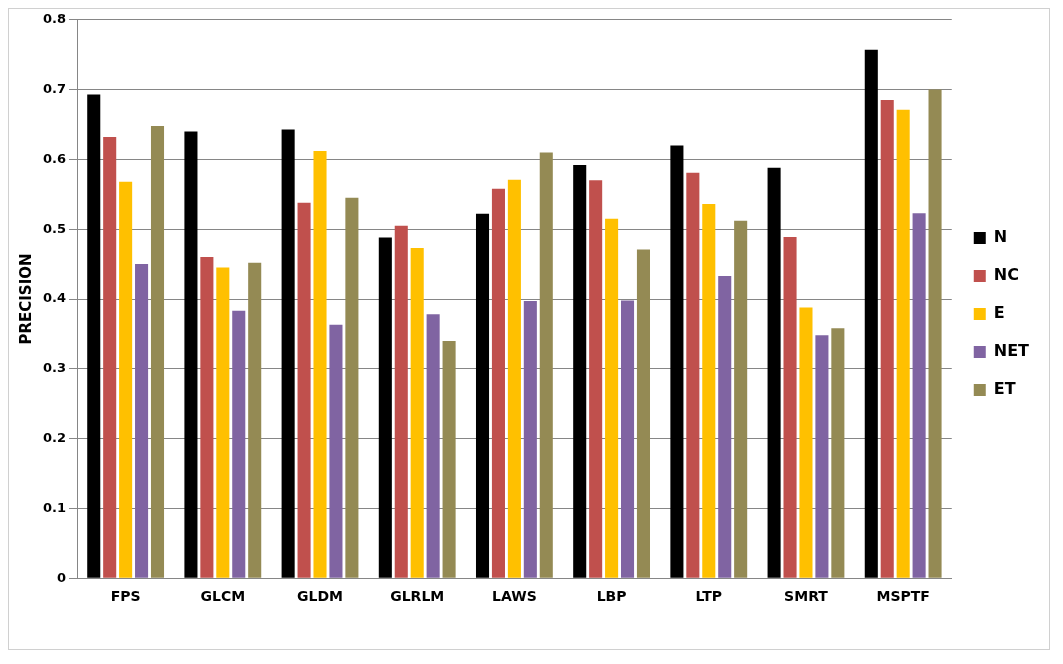 The width and height of the screenshot is (1063, 664). Describe the element at coordinates (999, 313) in the screenshot. I see `legend-label: E` at that location.